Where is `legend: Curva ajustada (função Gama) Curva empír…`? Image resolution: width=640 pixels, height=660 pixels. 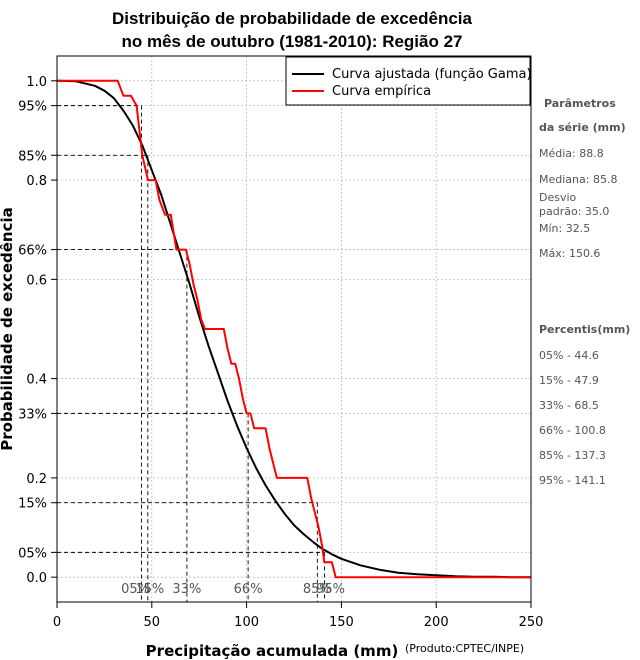
legend: Curva ajustada (função Gama) Curva empír… is located at coordinates (408, 81).